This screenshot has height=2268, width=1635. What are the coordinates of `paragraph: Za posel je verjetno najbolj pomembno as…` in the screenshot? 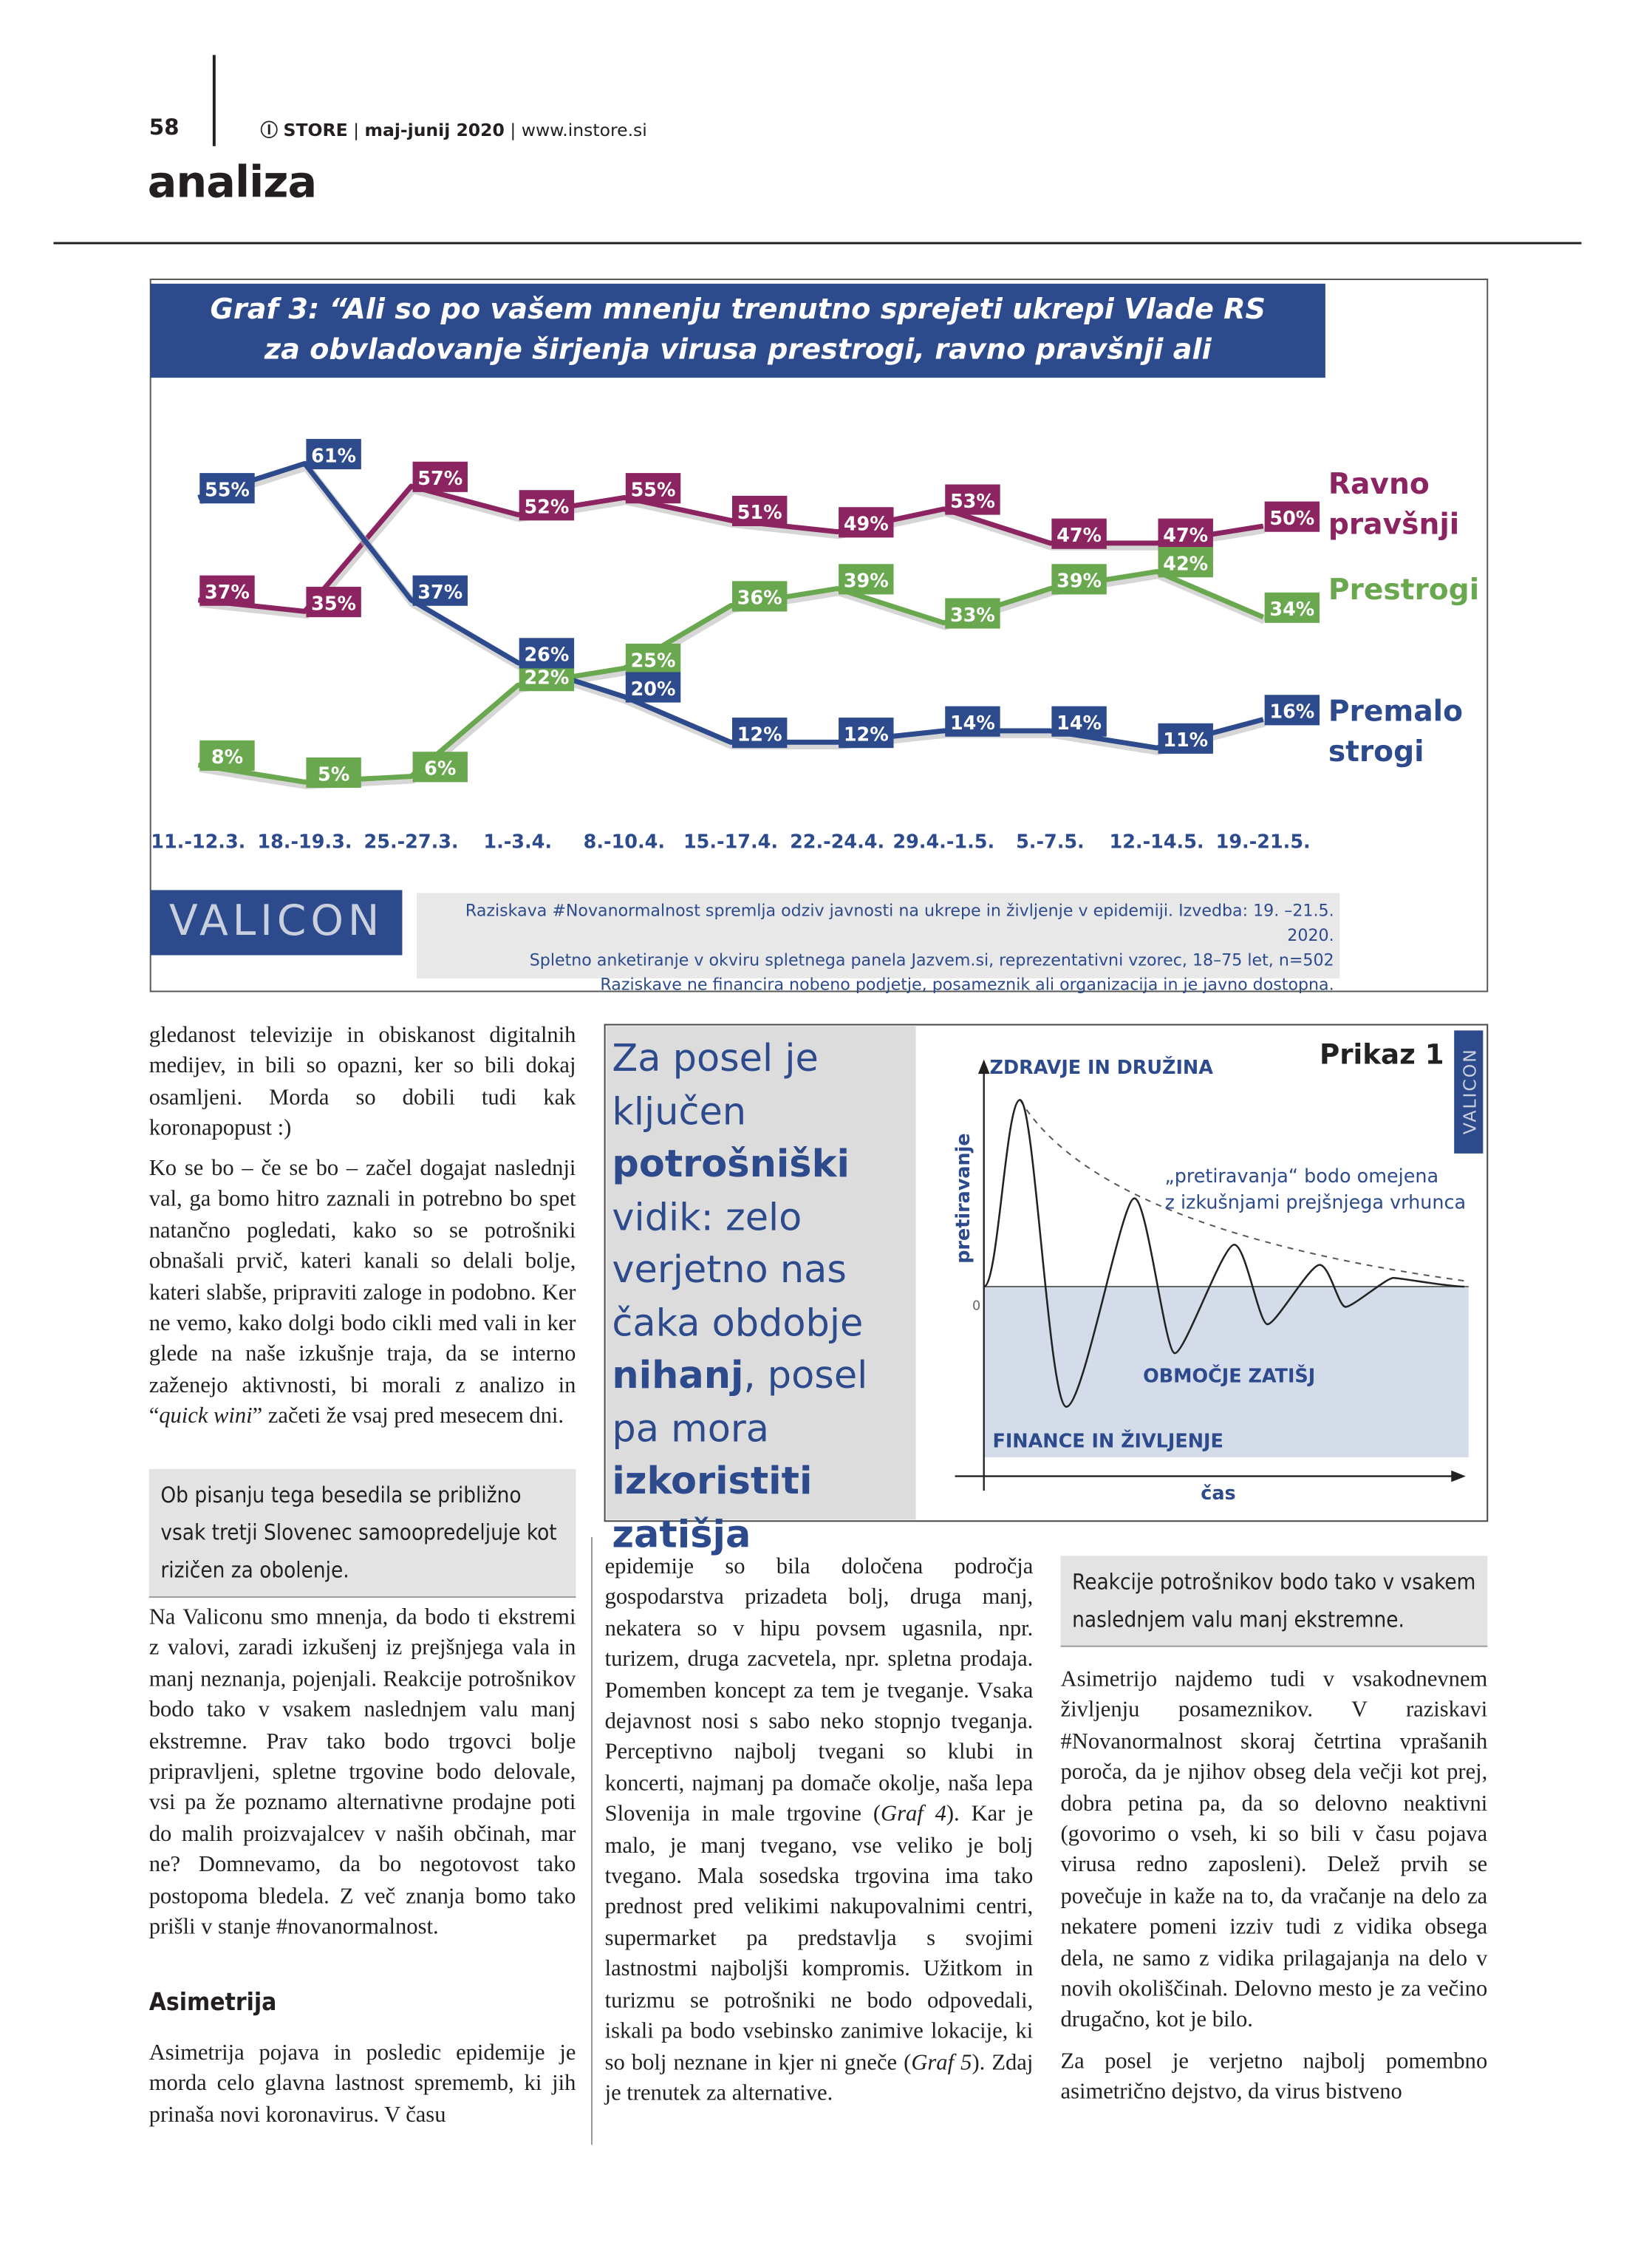 It's located at (1274, 2077).